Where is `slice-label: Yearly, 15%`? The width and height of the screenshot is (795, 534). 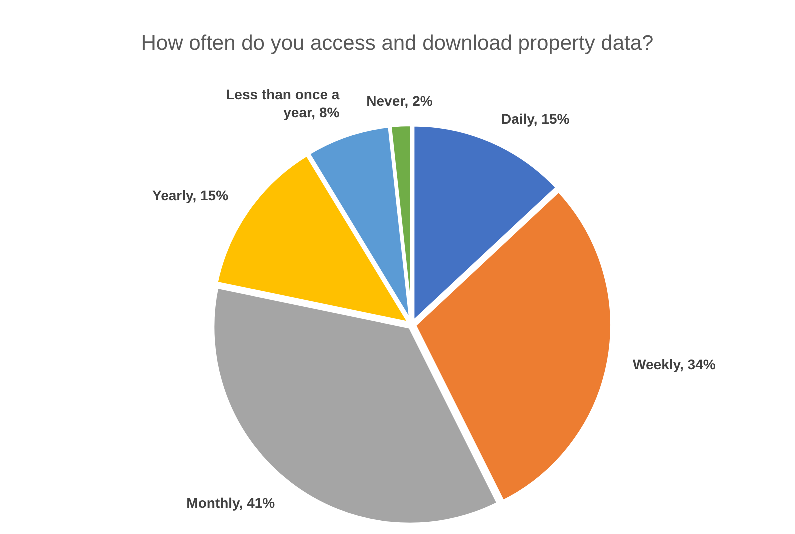
slice-label: Yearly, 15% is located at coordinates (191, 195).